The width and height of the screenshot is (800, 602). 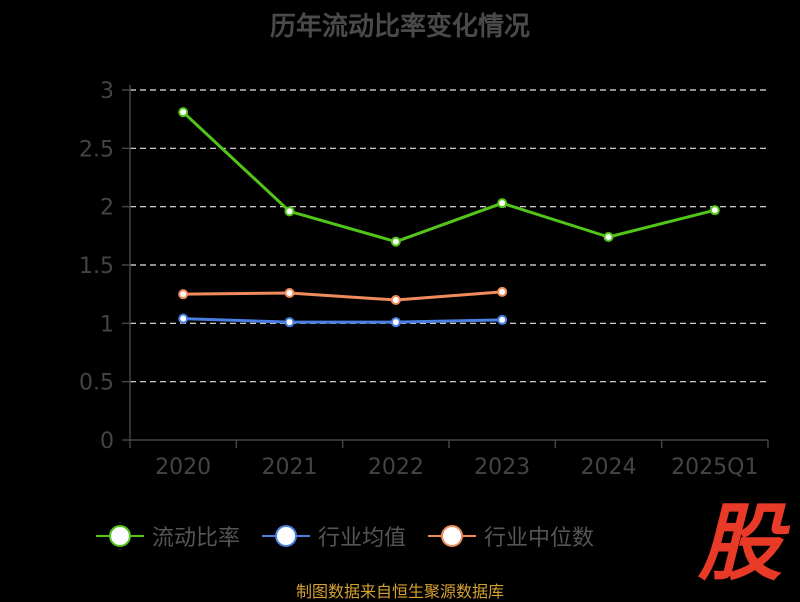 I want to click on x-tick-label: 2025Q1, so click(x=714, y=467).